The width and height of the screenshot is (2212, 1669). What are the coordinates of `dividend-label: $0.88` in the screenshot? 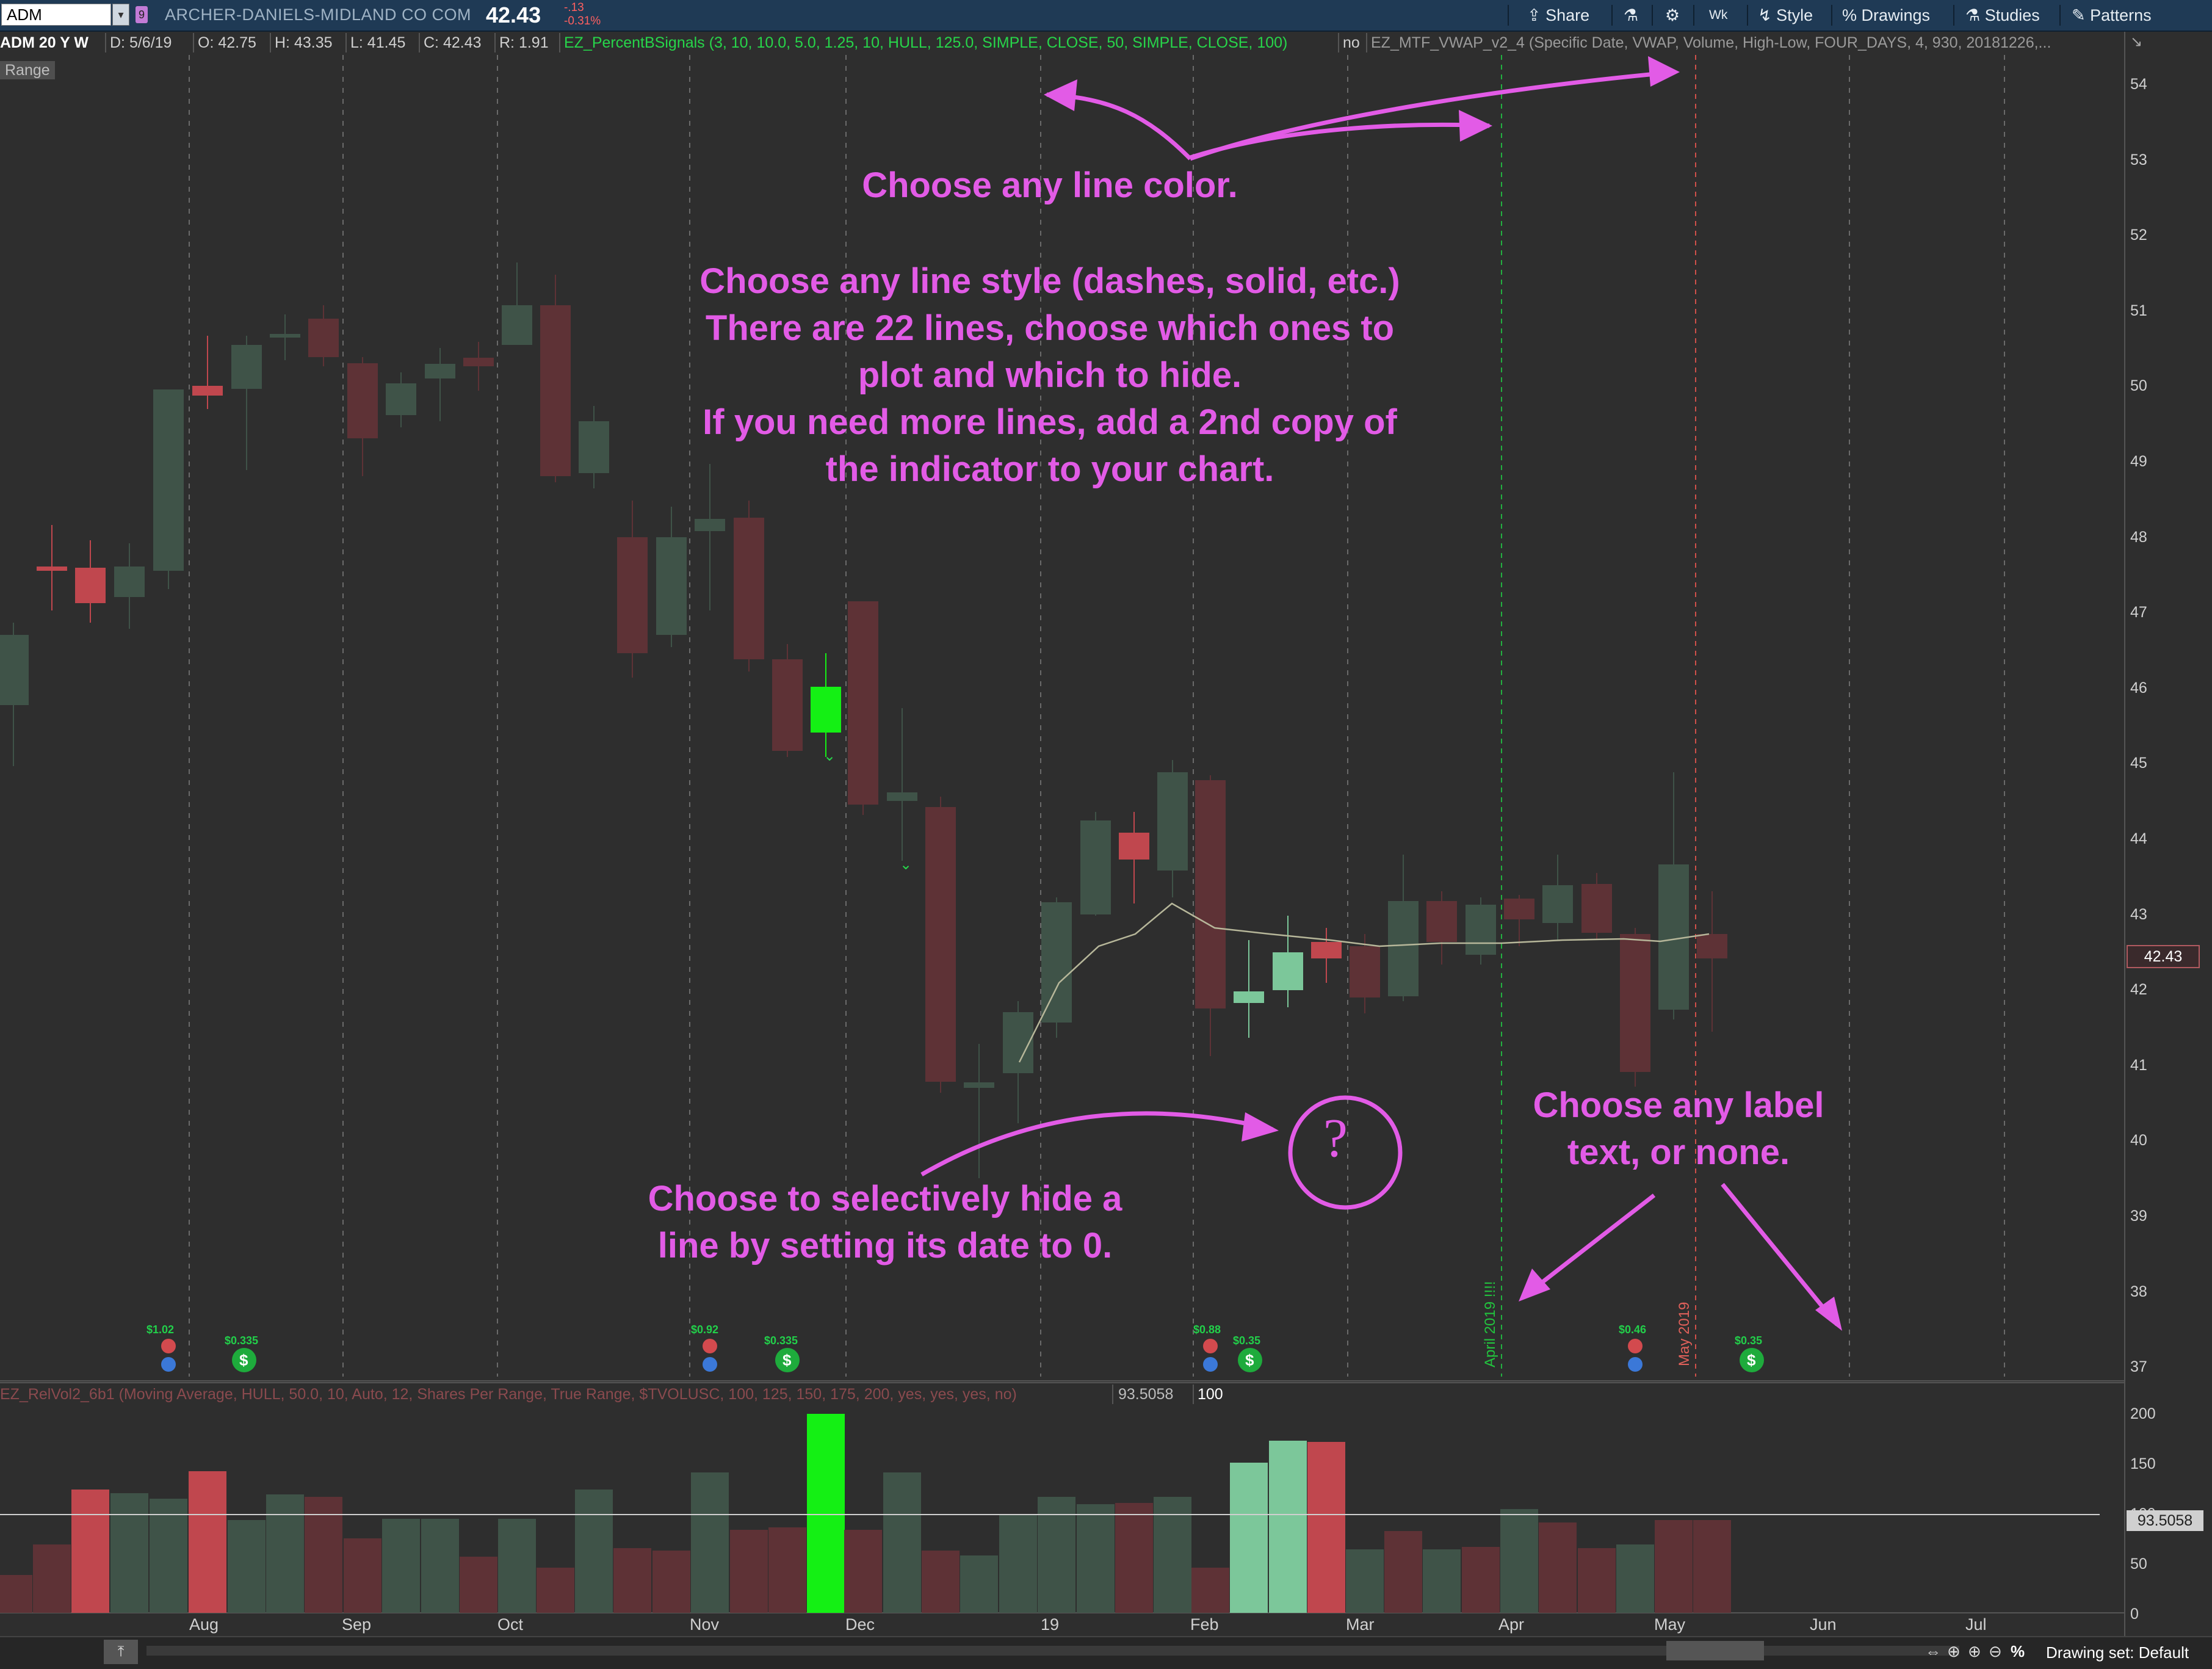 It's located at (1207, 1329).